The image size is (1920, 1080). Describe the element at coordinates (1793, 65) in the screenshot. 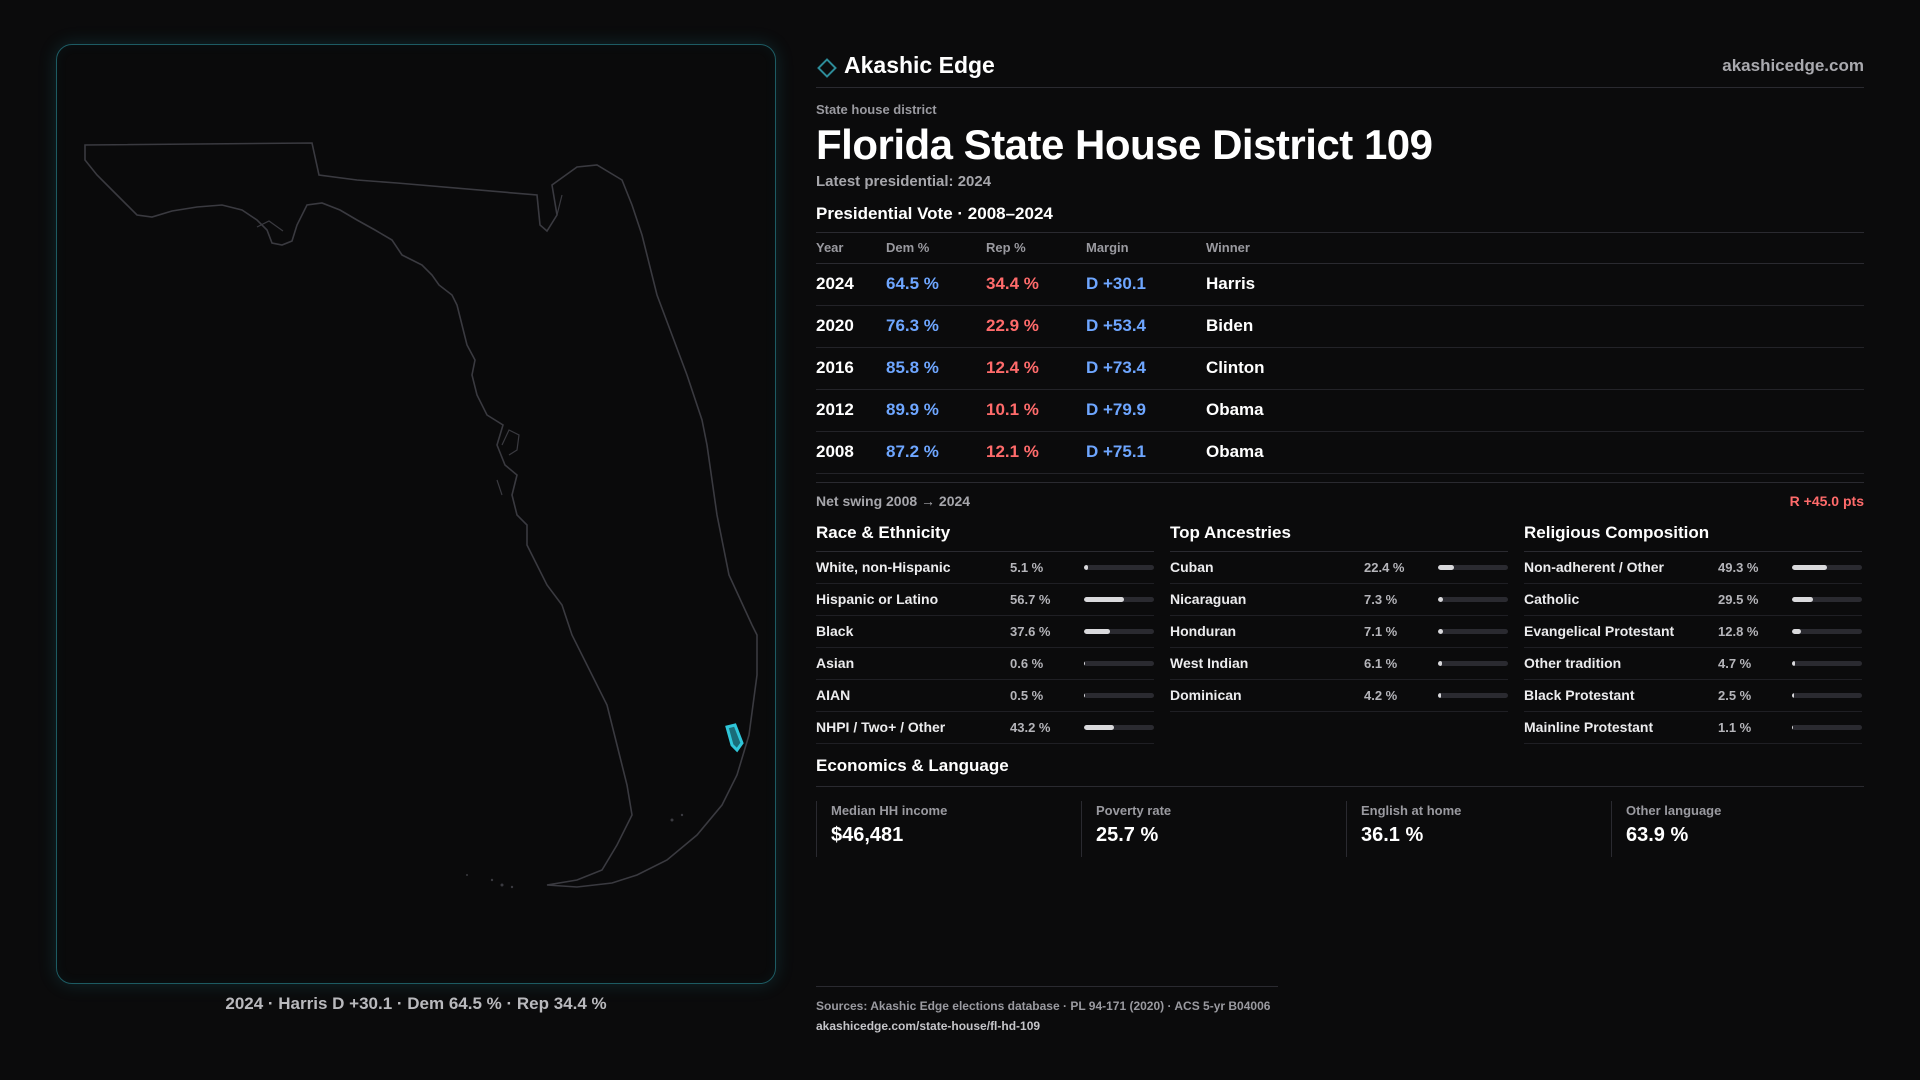

I see `brand-url-link: akashicedge.com` at that location.